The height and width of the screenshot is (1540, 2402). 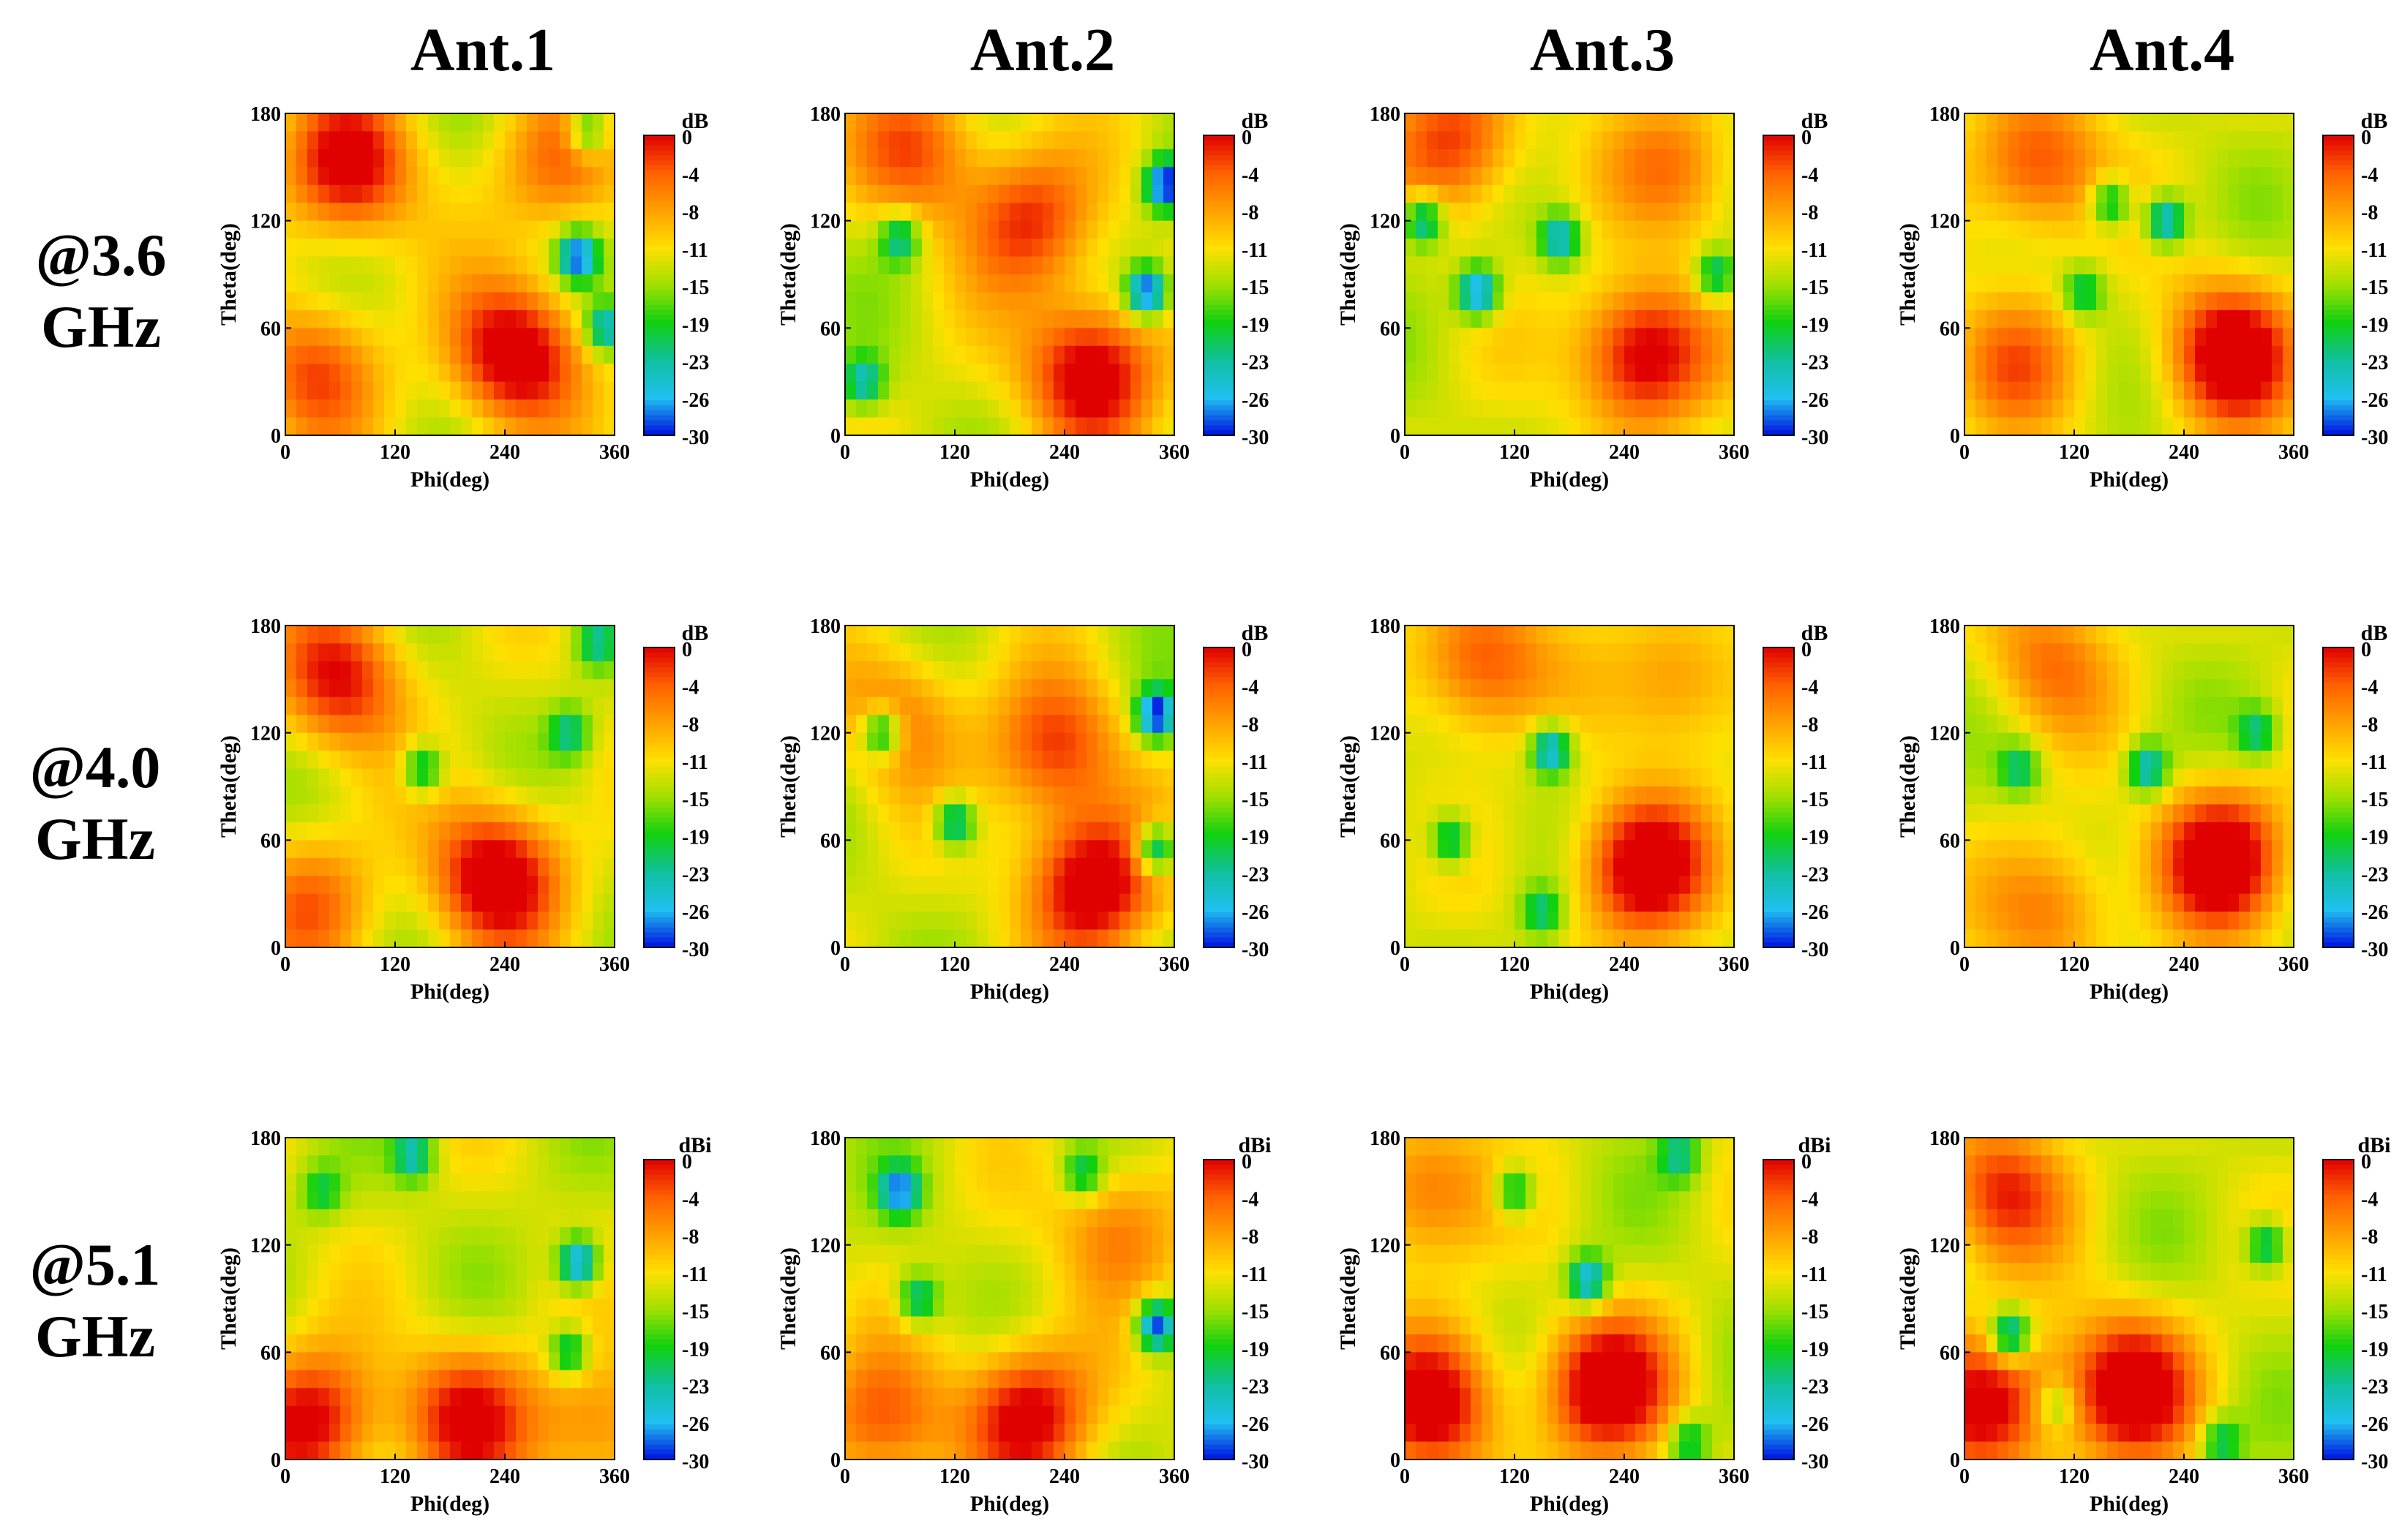 What do you see at coordinates (2162, 50) in the screenshot?
I see `column-title-ant4: Ant.4` at bounding box center [2162, 50].